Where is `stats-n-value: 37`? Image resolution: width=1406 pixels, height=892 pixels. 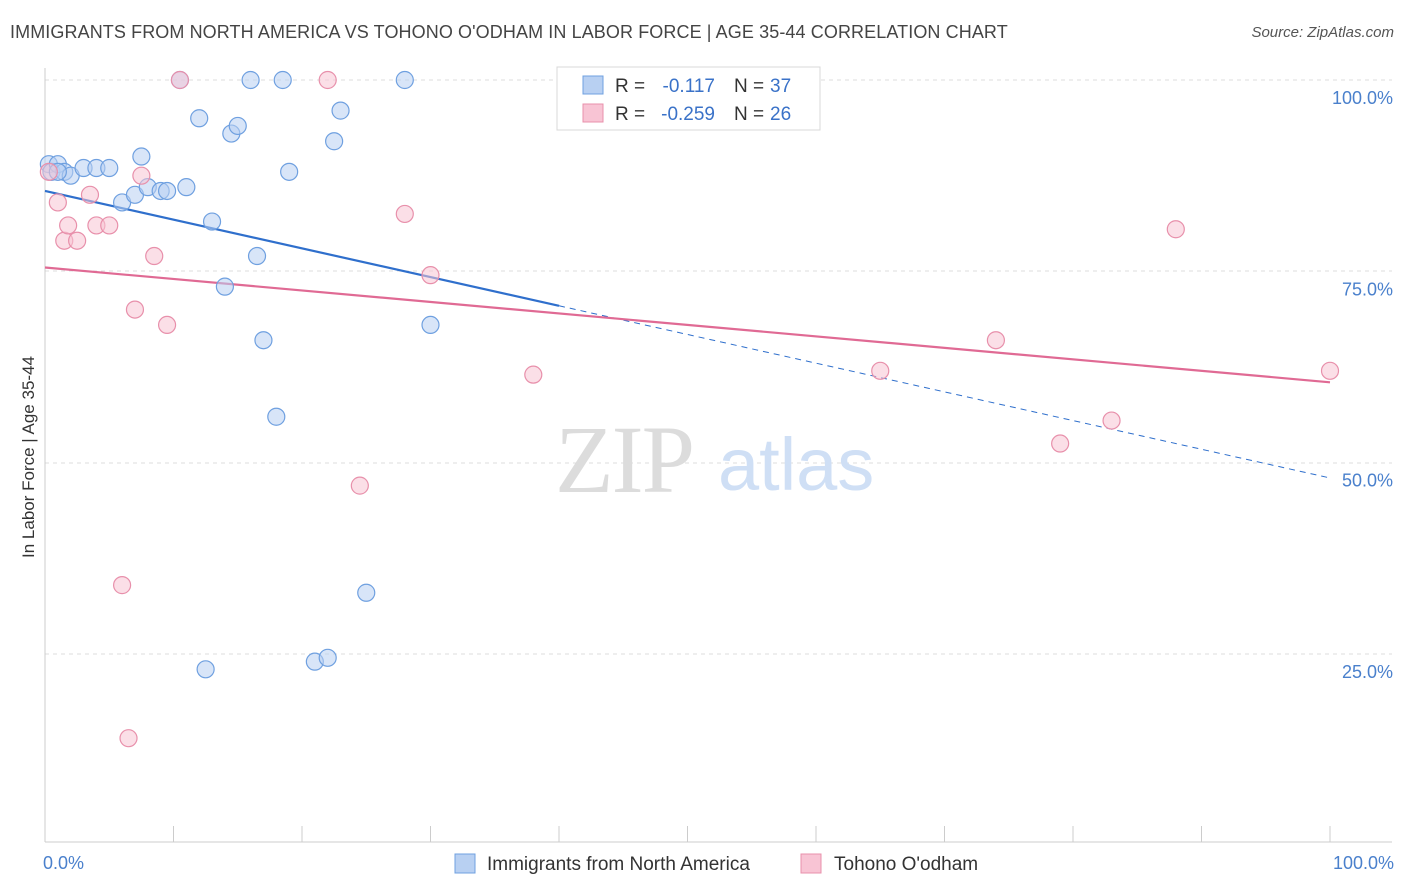 stats-n-value: 37 is located at coordinates (780, 86).